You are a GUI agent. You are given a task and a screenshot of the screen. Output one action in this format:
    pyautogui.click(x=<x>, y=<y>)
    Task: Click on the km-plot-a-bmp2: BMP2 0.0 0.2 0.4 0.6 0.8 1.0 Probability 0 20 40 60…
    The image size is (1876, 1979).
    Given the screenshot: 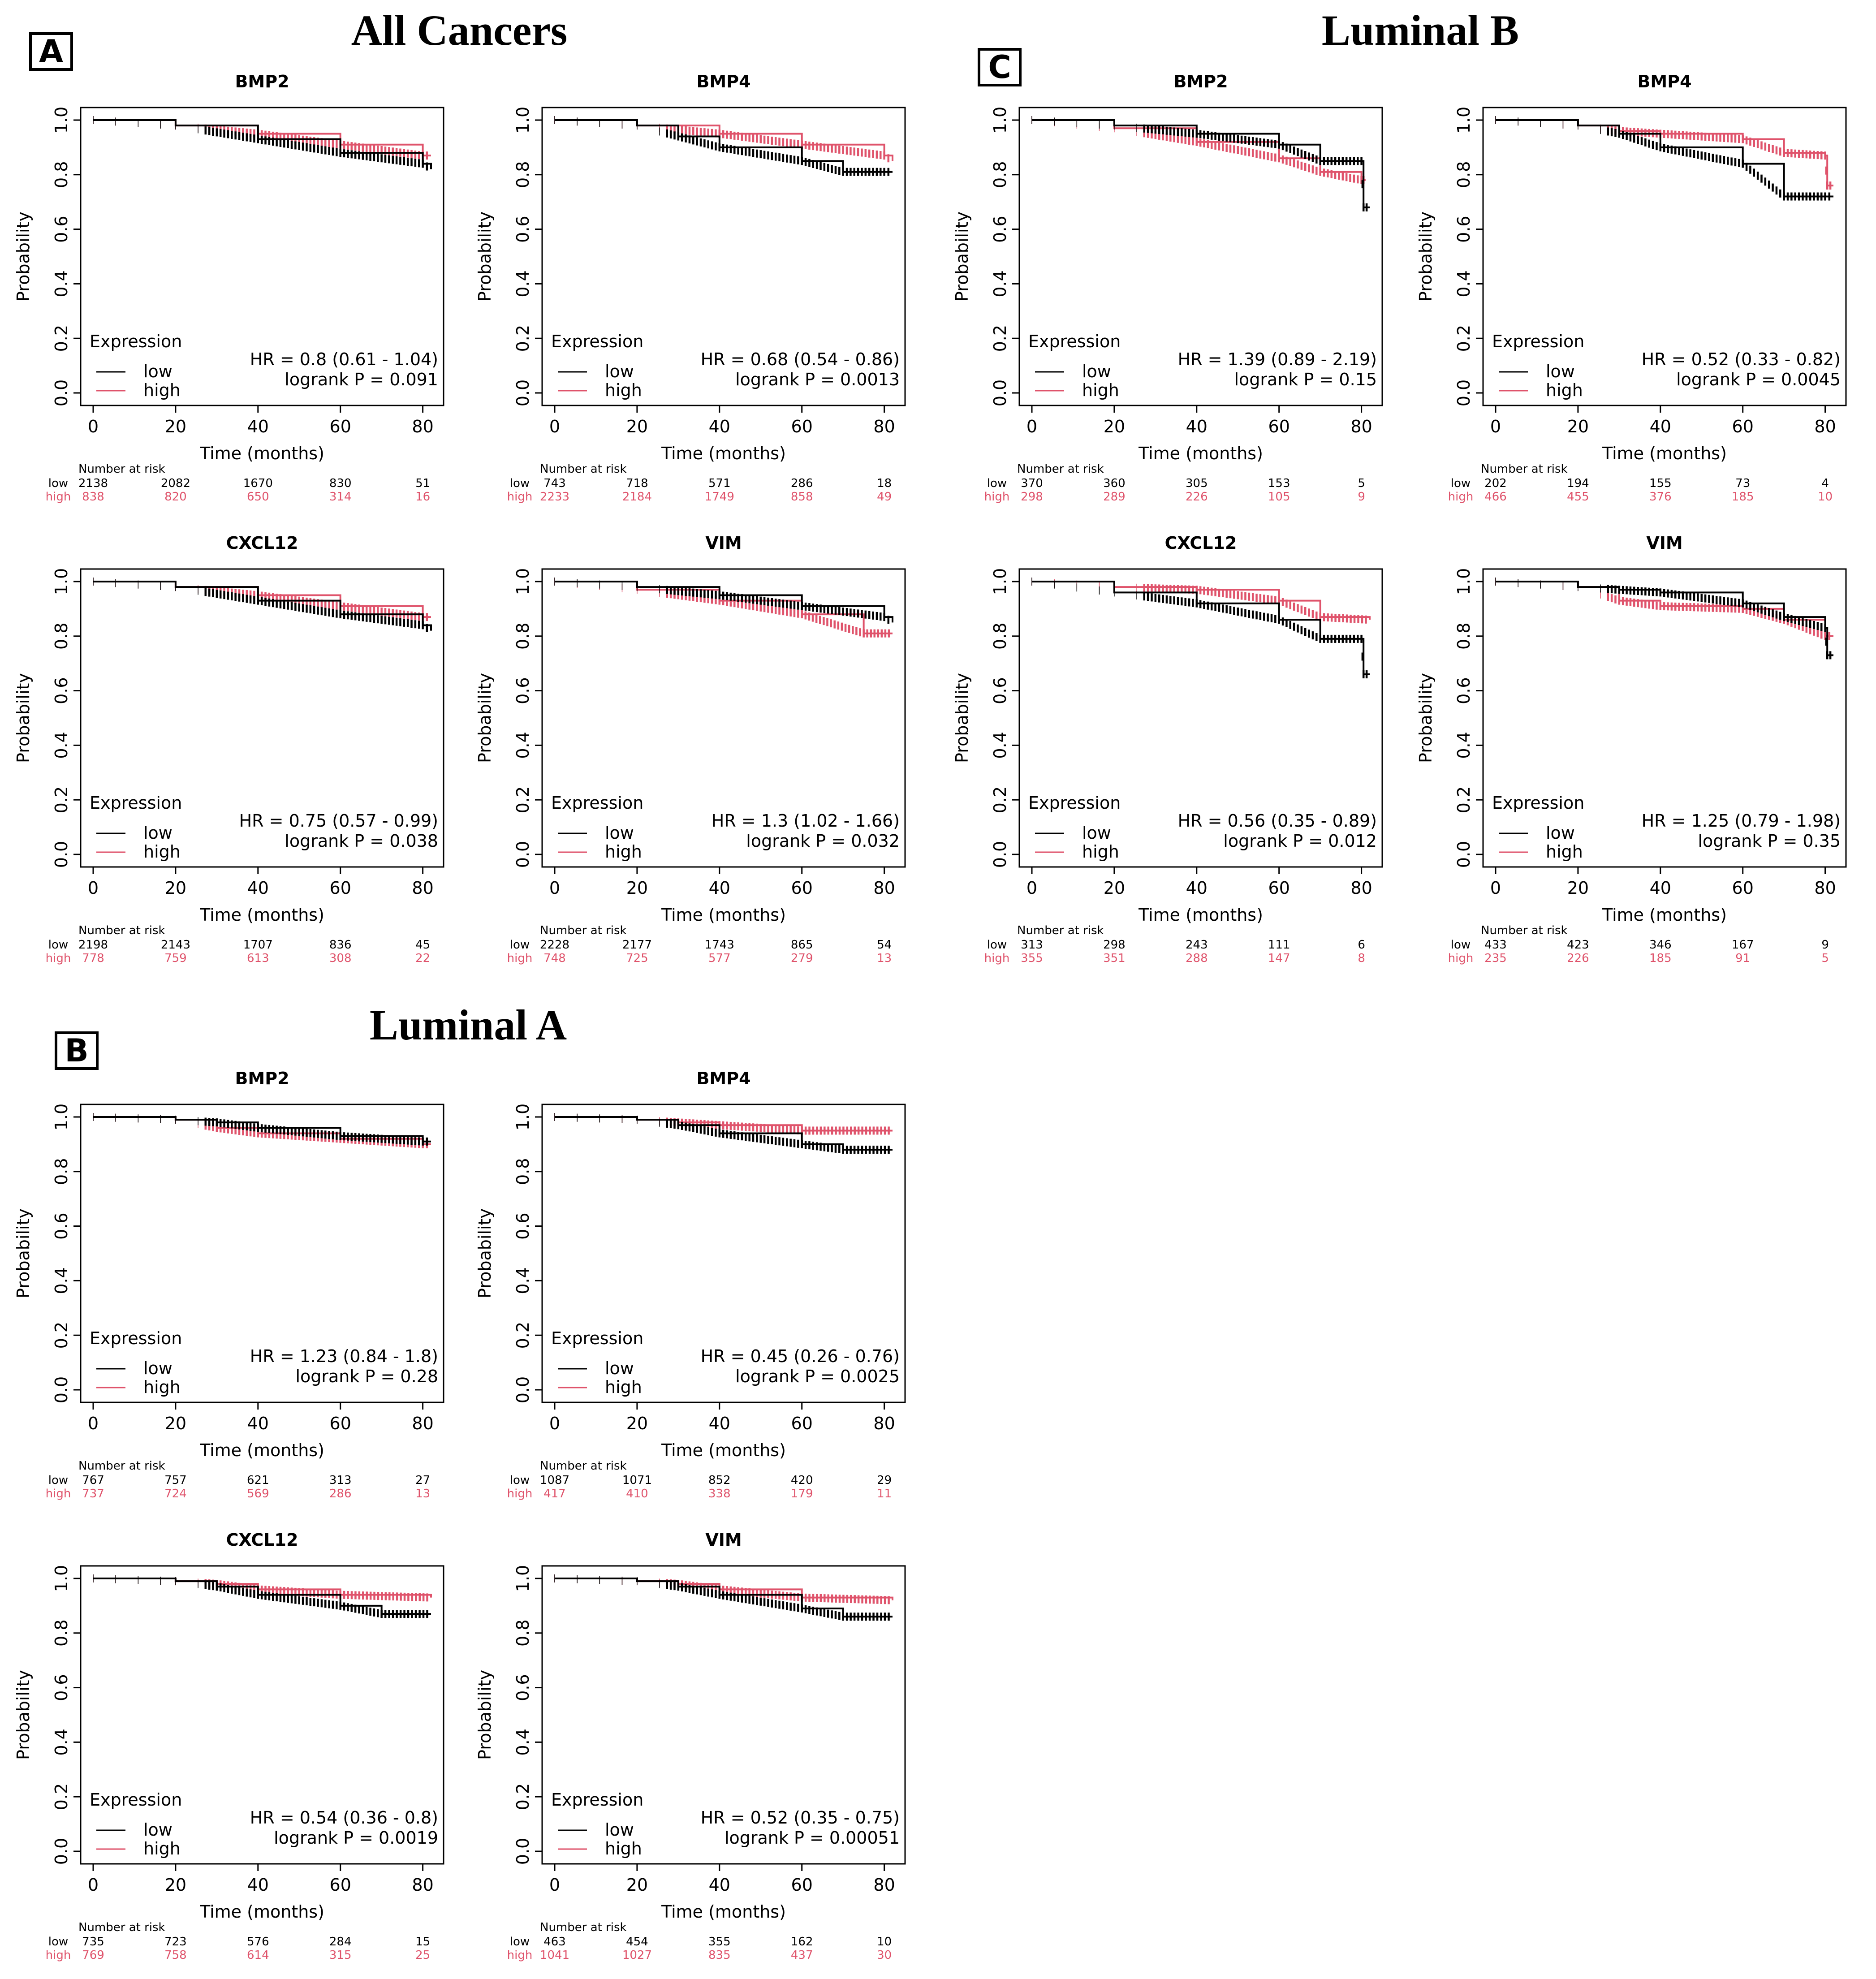 What is the action you would take?
    pyautogui.click(x=228, y=288)
    